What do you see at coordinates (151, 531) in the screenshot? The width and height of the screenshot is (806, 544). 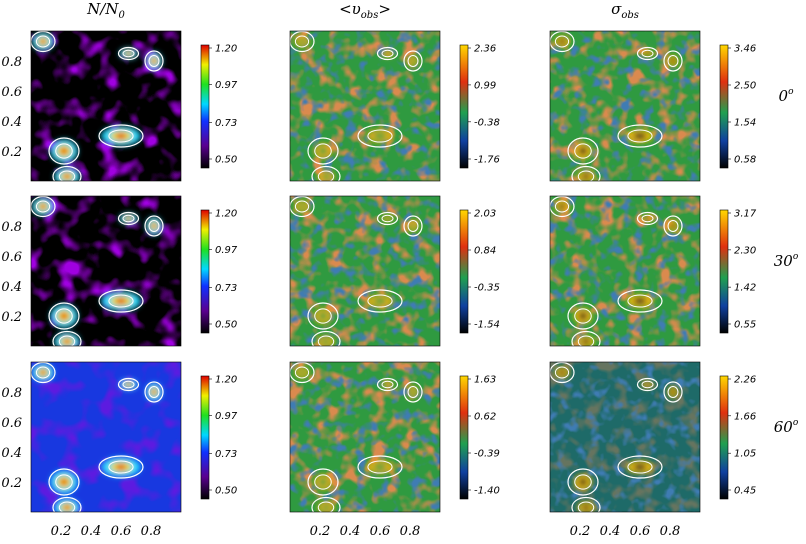 I see `x-tick-label: 0.8` at bounding box center [151, 531].